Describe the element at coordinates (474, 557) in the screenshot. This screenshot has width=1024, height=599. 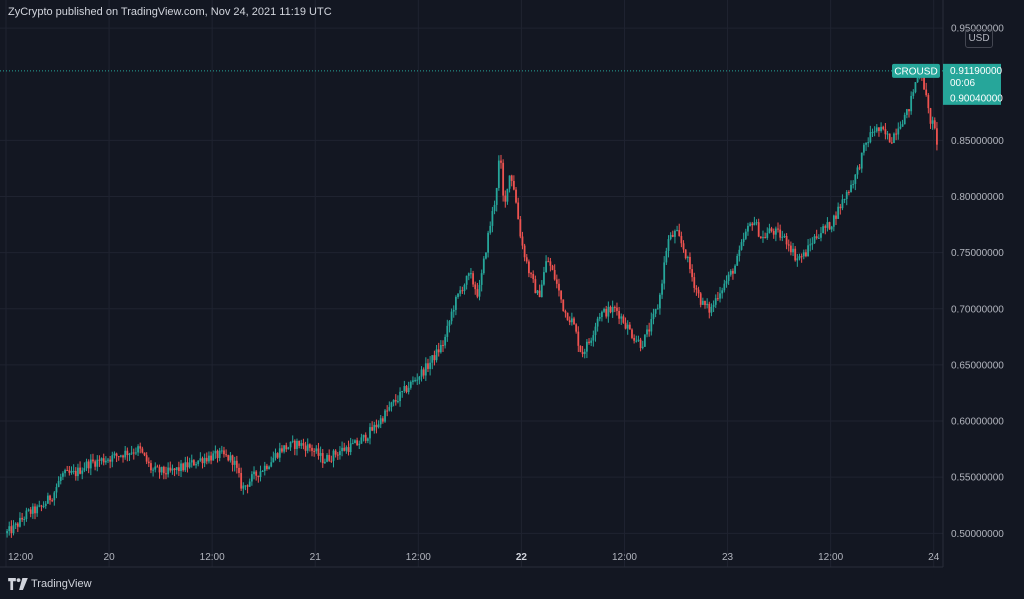
I see `time-axis: 12:00 20 12:00 21 12:00 22 12:00 23 12:00 24` at that location.